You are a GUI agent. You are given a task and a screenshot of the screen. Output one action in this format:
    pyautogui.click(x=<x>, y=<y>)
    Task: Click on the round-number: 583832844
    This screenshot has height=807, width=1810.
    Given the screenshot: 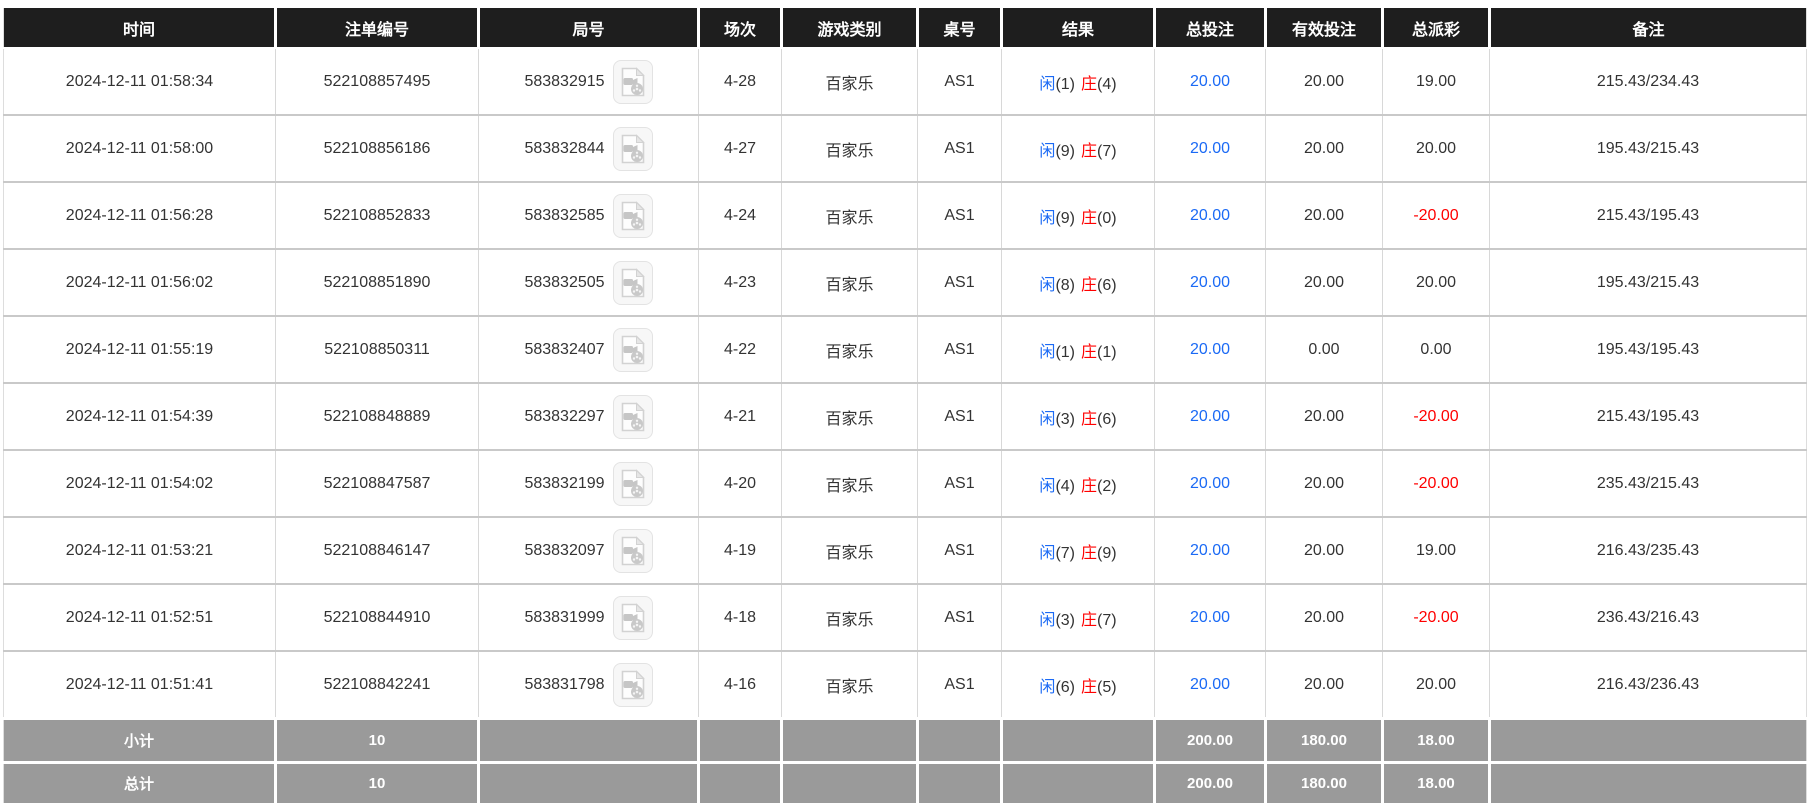 What is the action you would take?
    pyautogui.click(x=564, y=148)
    